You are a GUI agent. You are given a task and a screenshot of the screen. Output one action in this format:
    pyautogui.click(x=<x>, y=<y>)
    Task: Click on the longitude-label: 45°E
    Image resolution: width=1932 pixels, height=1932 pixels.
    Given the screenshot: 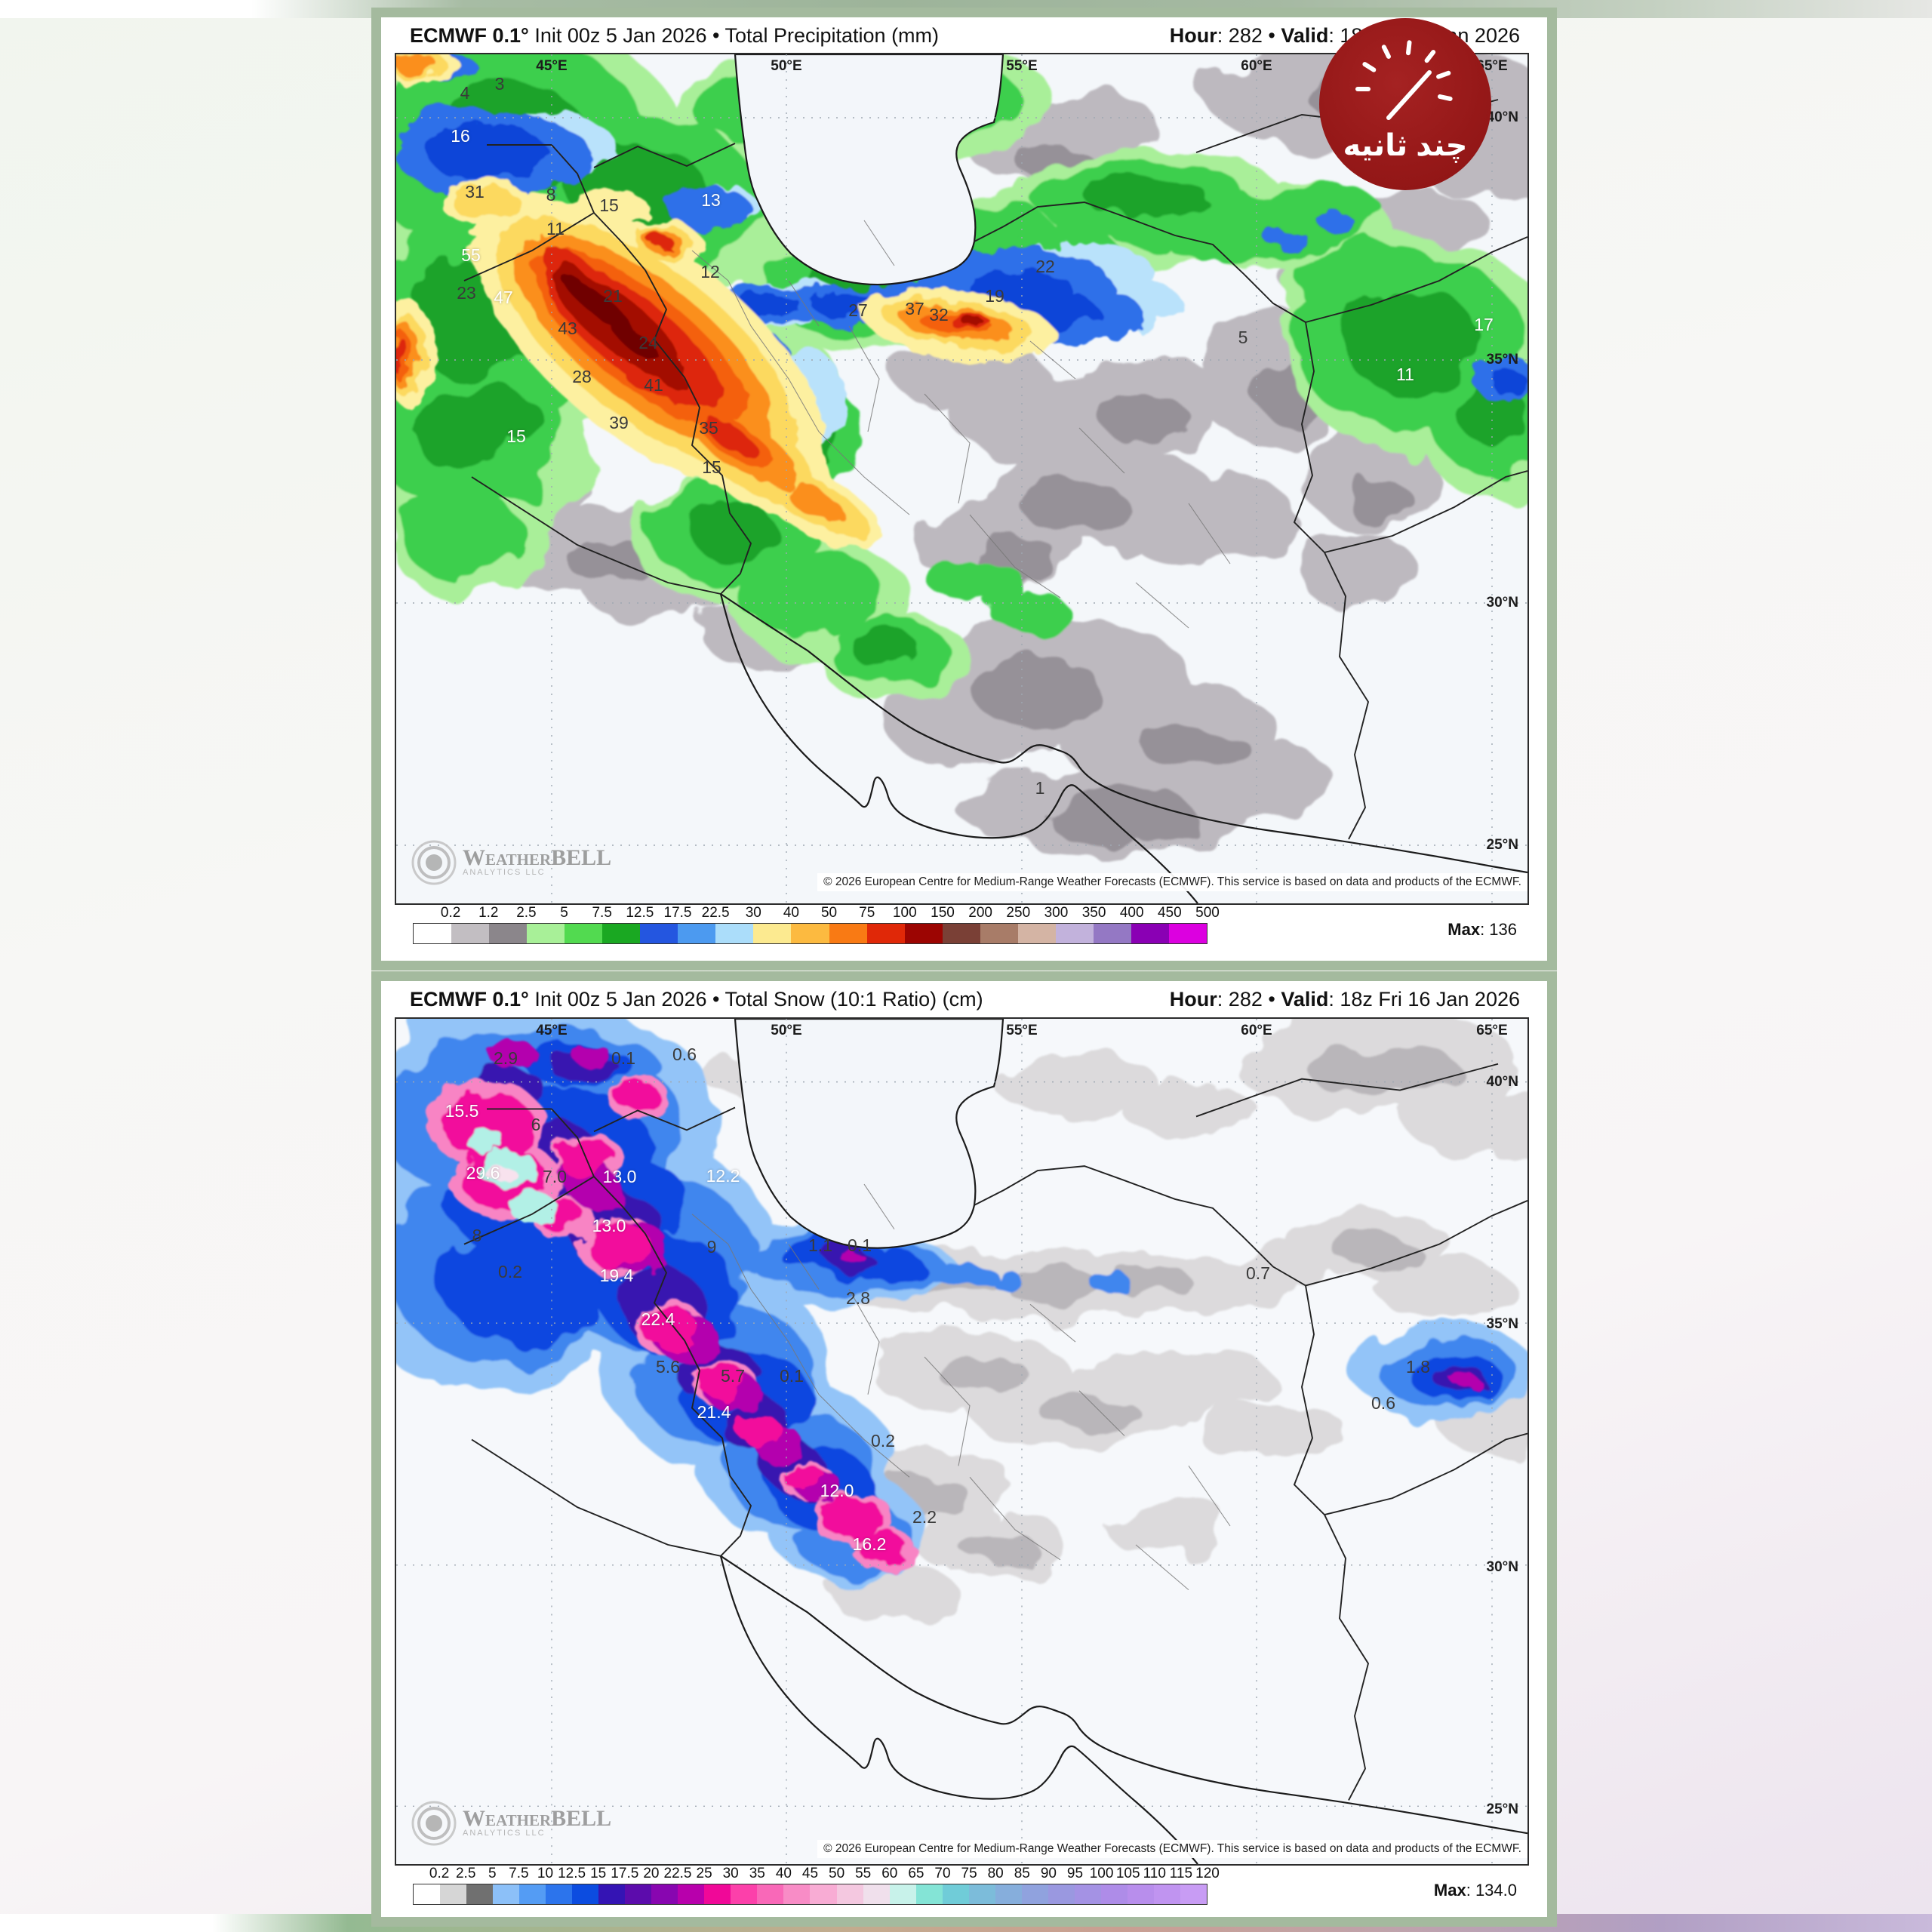 What is the action you would take?
    pyautogui.click(x=552, y=1030)
    